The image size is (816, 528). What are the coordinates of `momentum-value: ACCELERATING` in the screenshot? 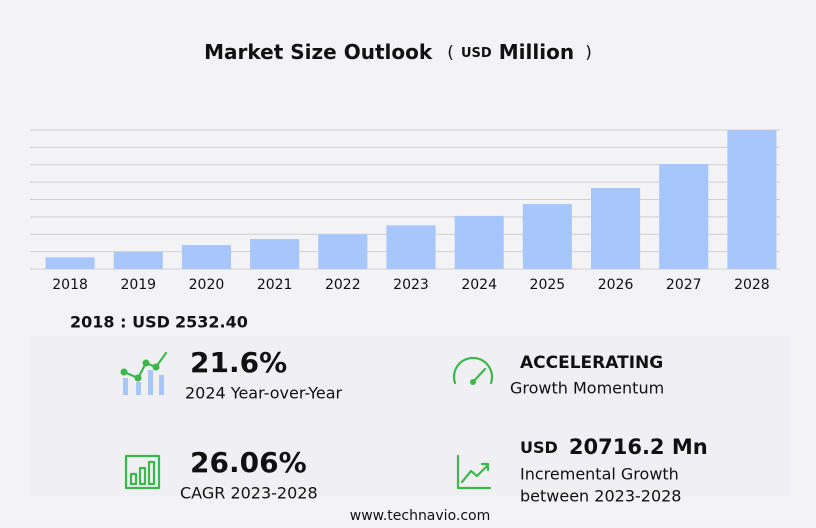 It's located at (591, 363).